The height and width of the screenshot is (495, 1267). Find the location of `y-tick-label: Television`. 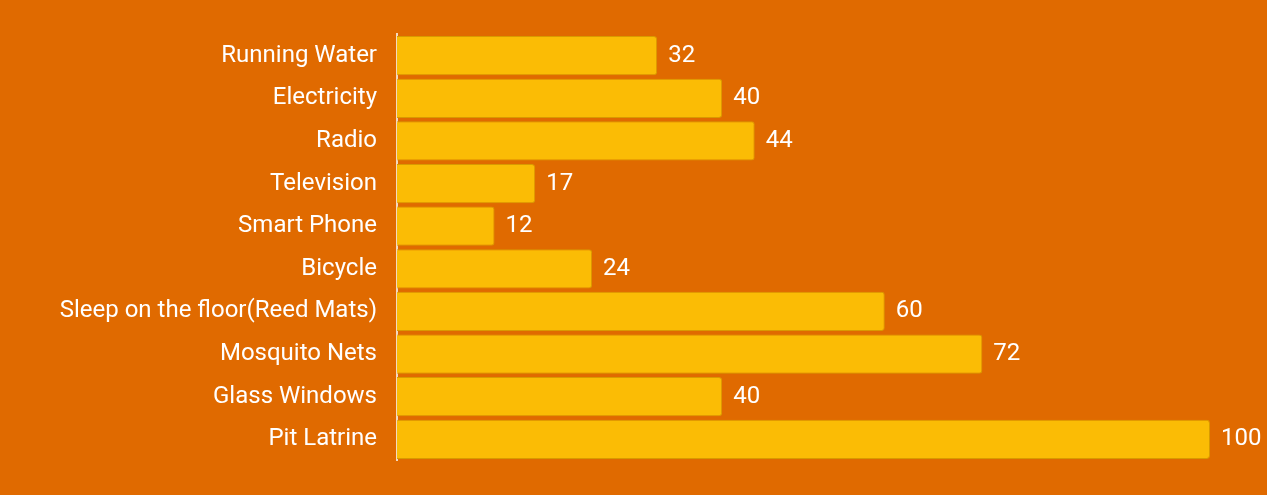

y-tick-label: Television is located at coordinates (323, 181).